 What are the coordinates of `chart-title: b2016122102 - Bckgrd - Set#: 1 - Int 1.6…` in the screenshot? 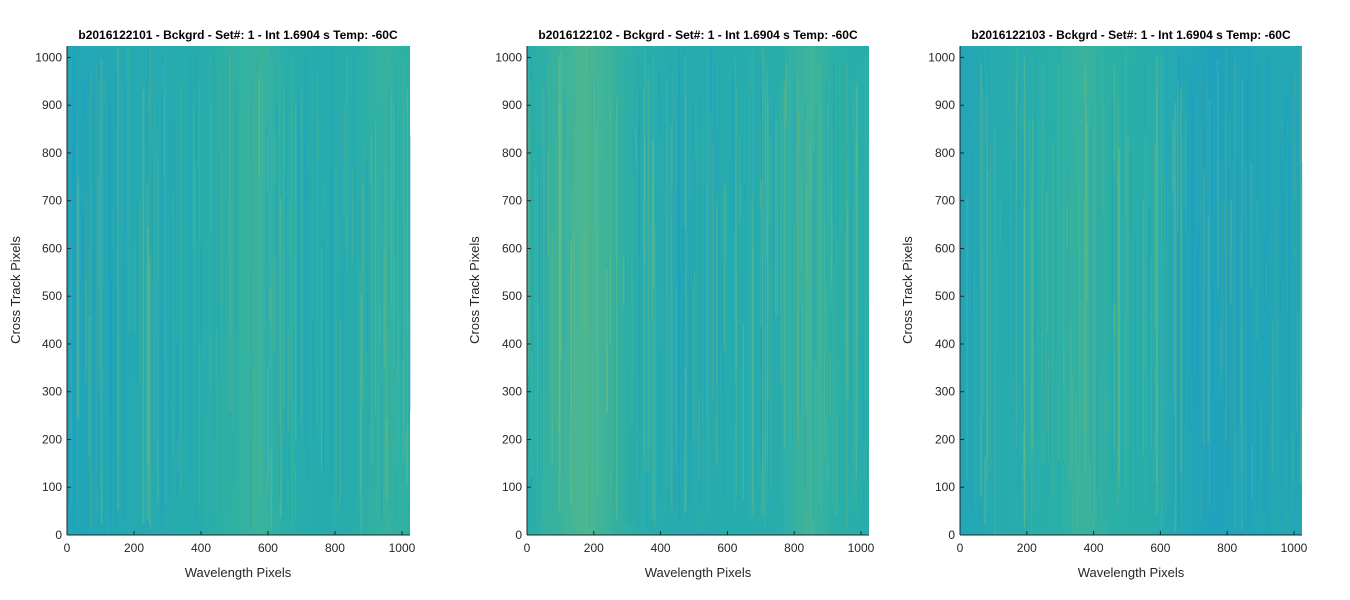 It's located at (698, 35).